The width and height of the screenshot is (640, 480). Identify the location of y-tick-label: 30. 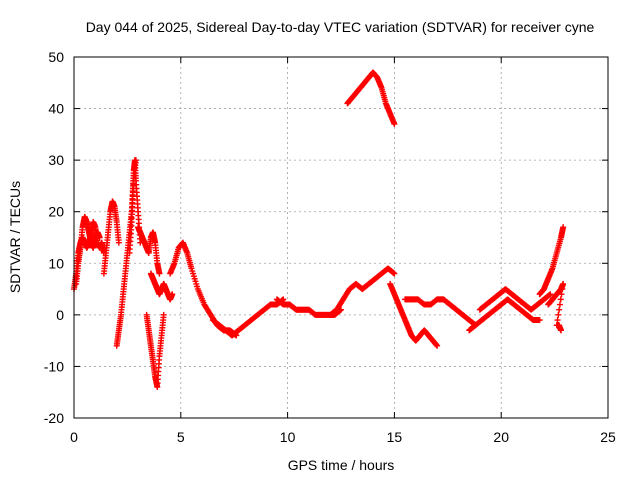
(56, 160).